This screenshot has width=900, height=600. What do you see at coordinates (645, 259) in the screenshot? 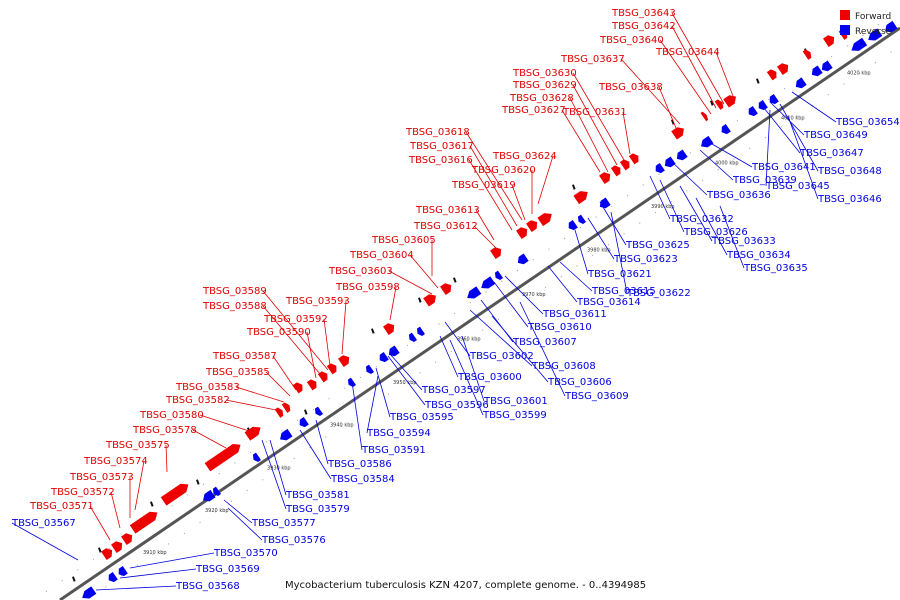
I see `reverse-gene-label: TBSG_03623` at bounding box center [645, 259].